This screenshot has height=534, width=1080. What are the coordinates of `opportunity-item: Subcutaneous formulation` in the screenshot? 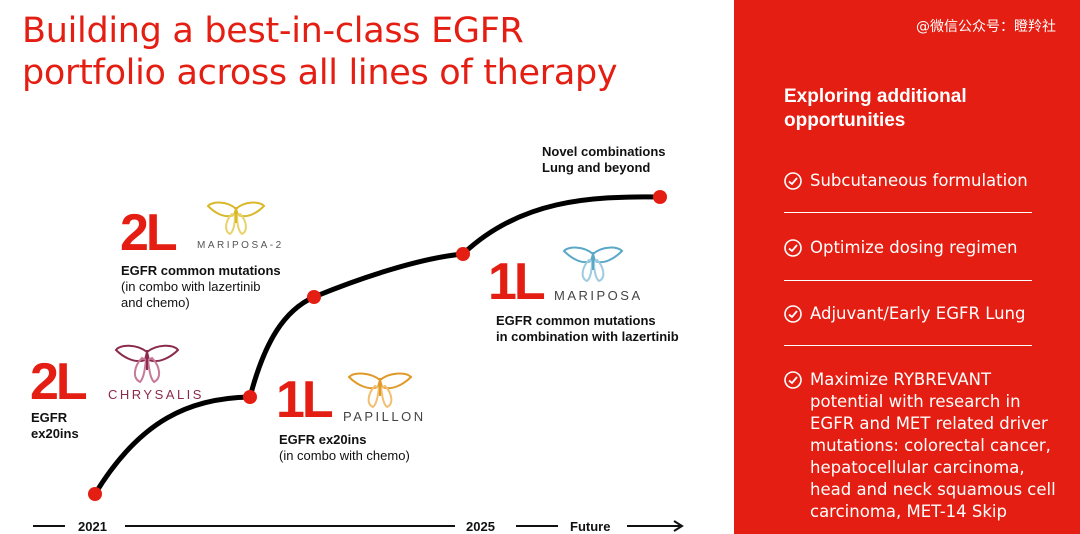 It's located at (922, 181).